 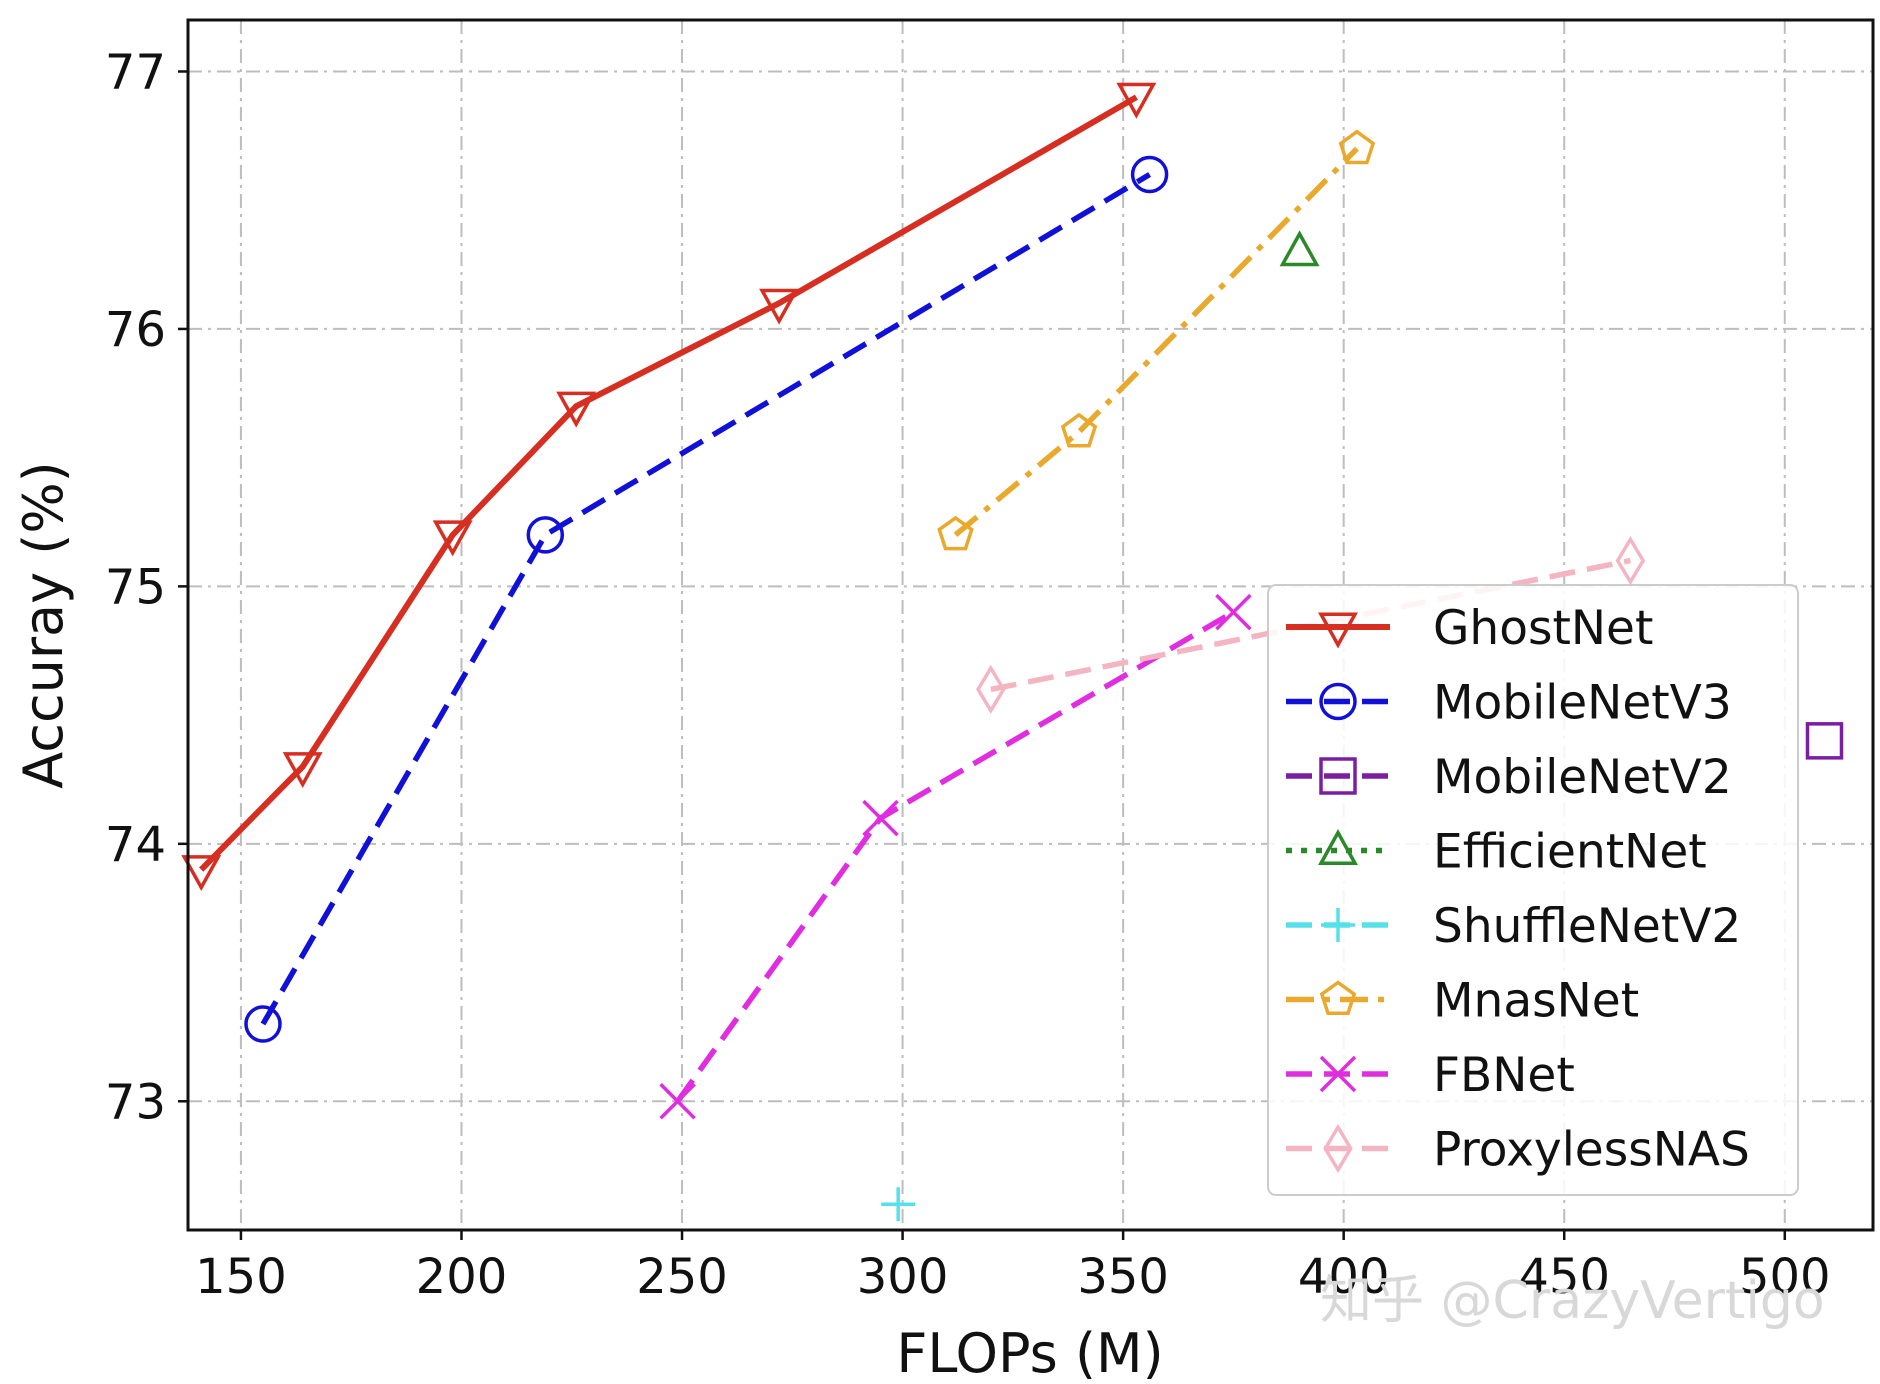 I want to click on x-tick-label: 200, so click(x=462, y=1277).